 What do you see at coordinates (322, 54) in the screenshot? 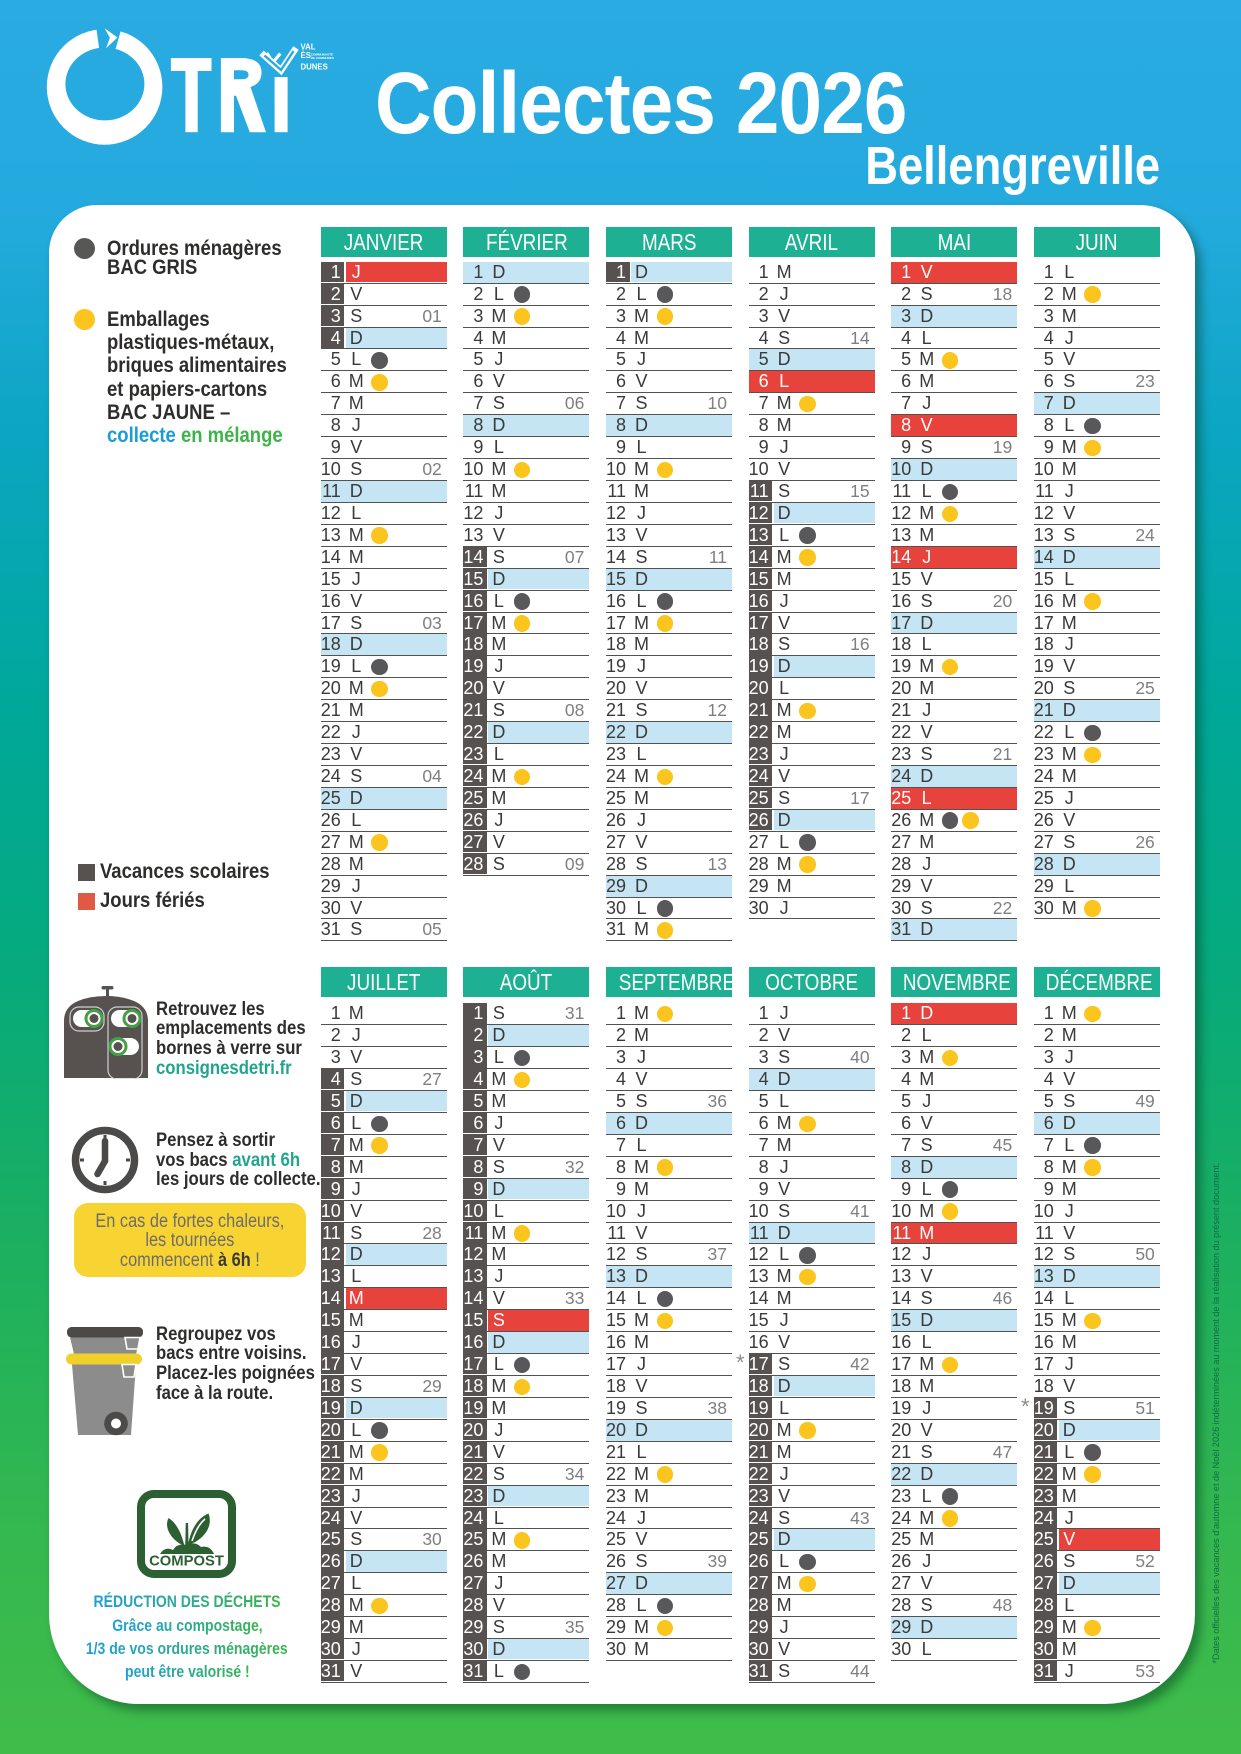
I see `svg-text: COMMUNAUTÉ` at bounding box center [322, 54].